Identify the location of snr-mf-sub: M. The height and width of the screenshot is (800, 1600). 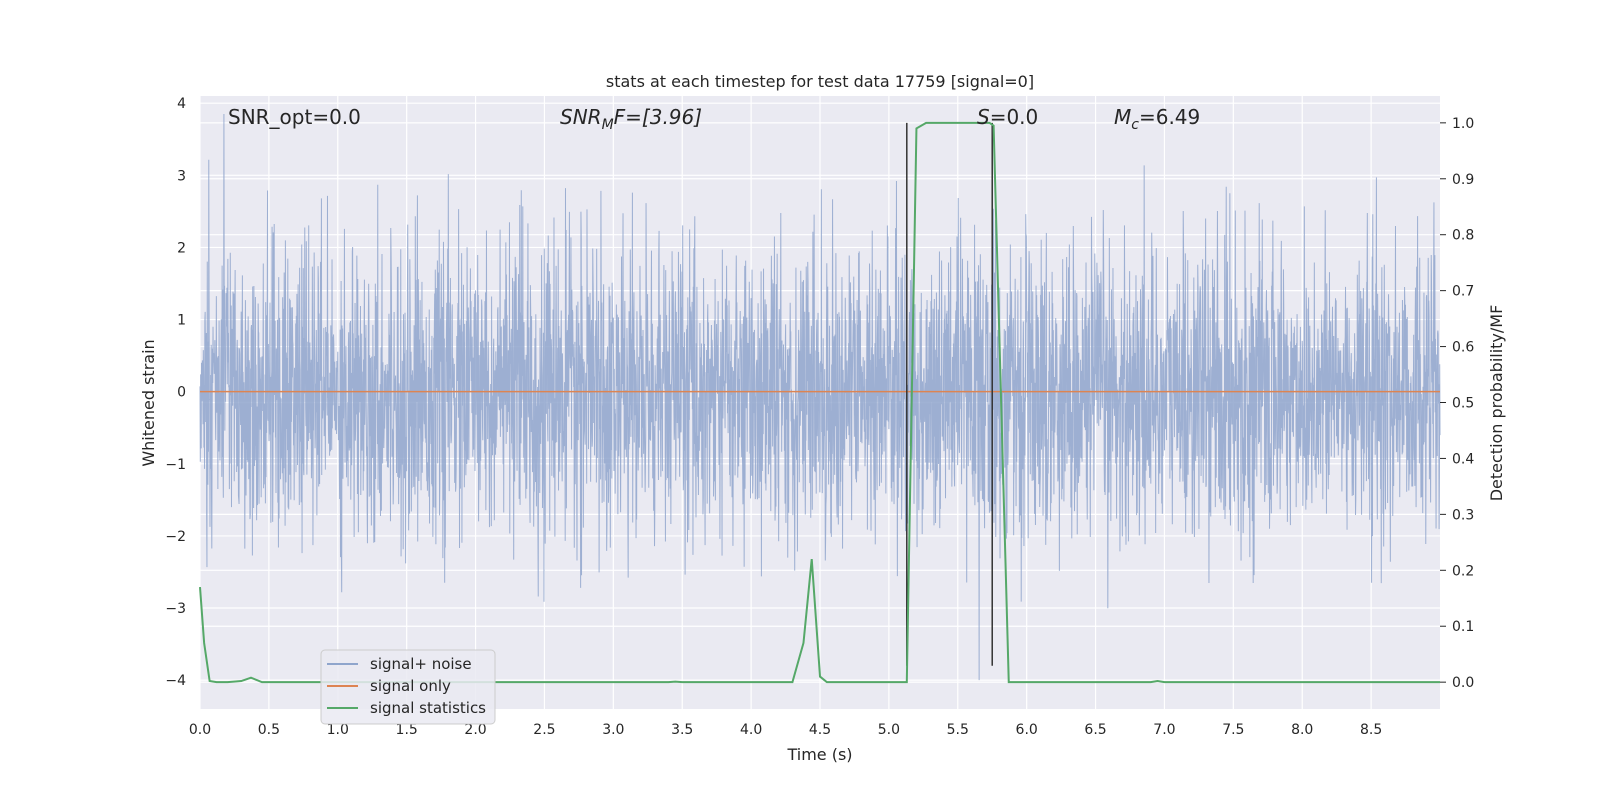
(608, 125).